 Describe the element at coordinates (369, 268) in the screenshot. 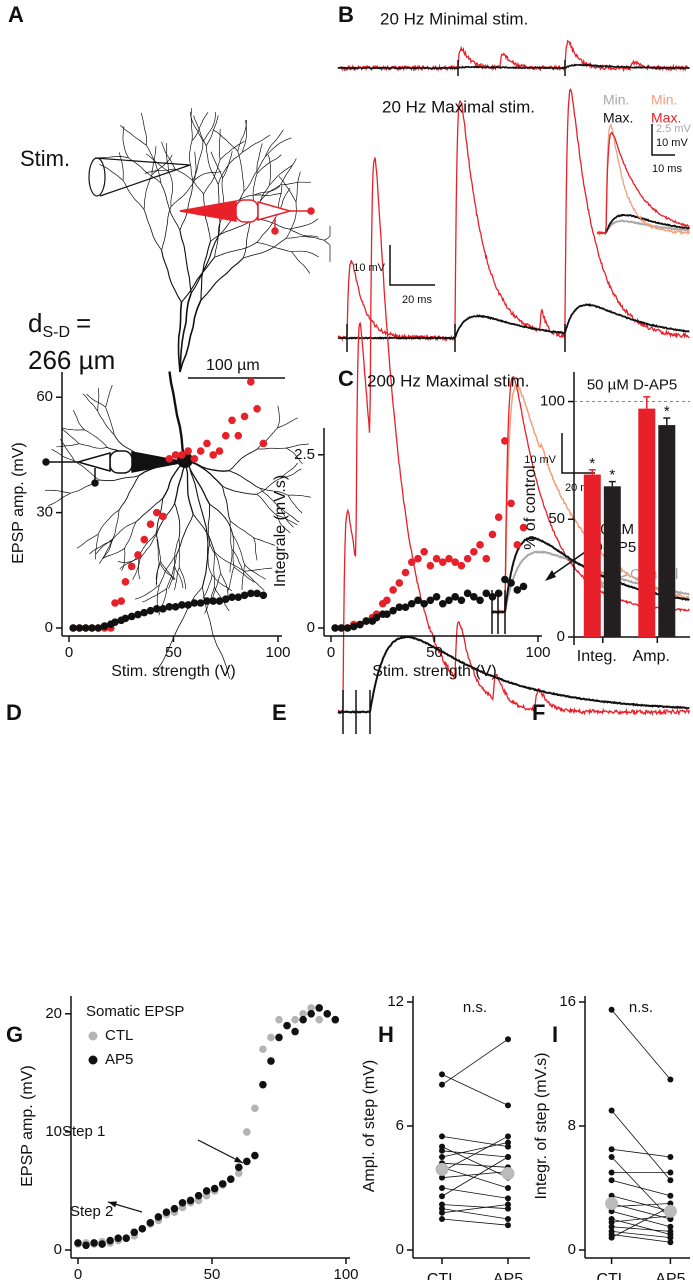

I see `scale-label: 10 mV` at that location.